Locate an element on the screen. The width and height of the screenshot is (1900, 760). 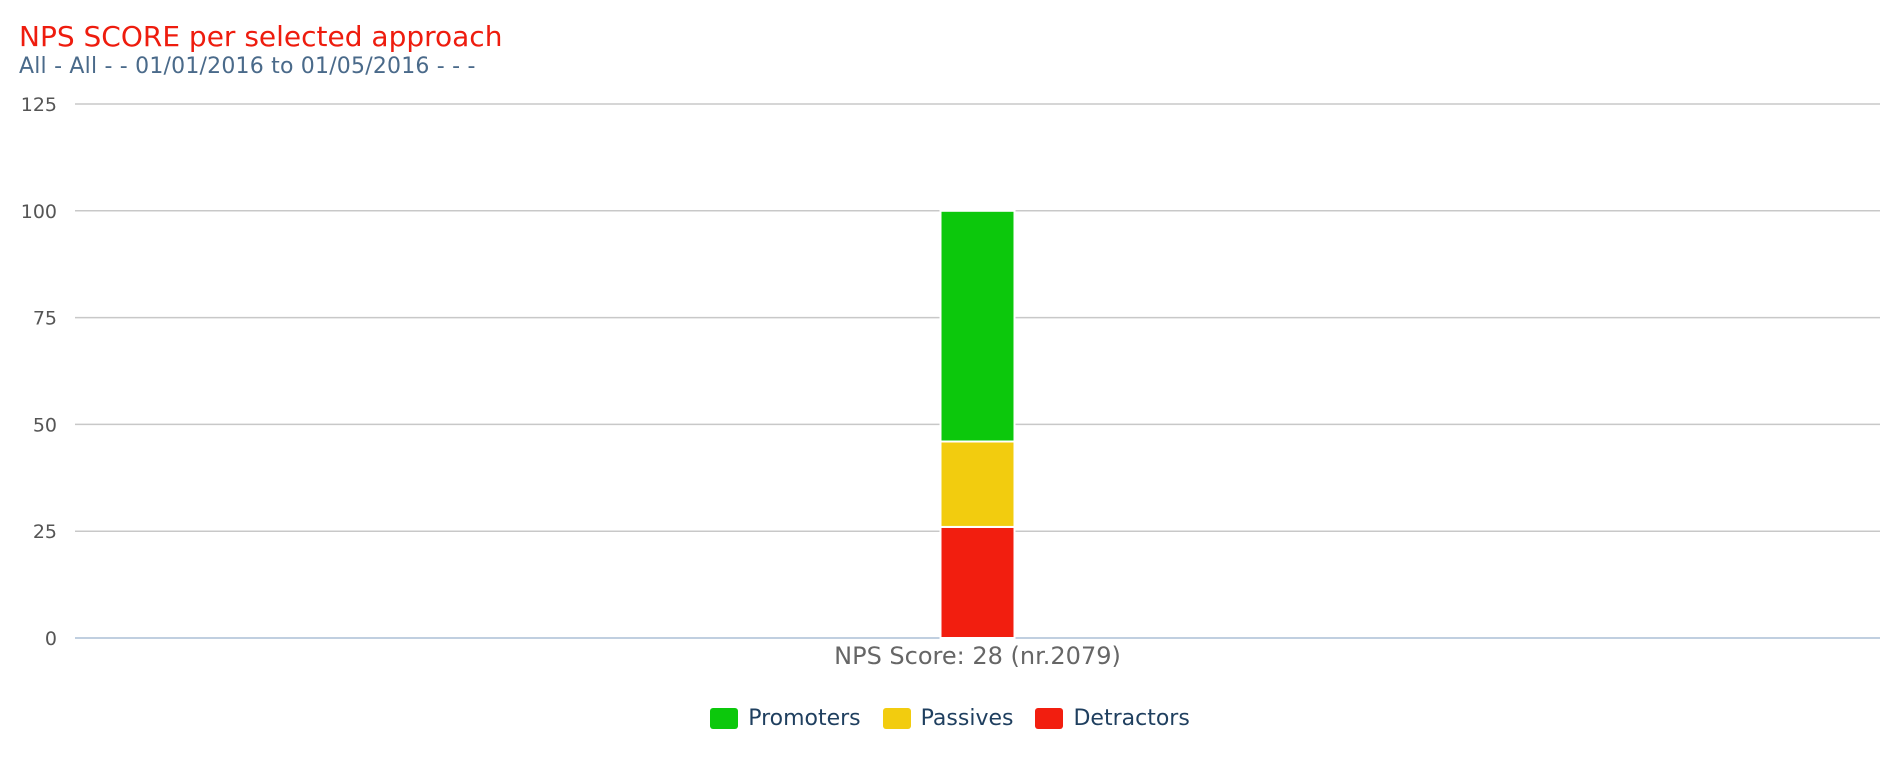
y-tick-label: 50 is located at coordinates (45, 425).